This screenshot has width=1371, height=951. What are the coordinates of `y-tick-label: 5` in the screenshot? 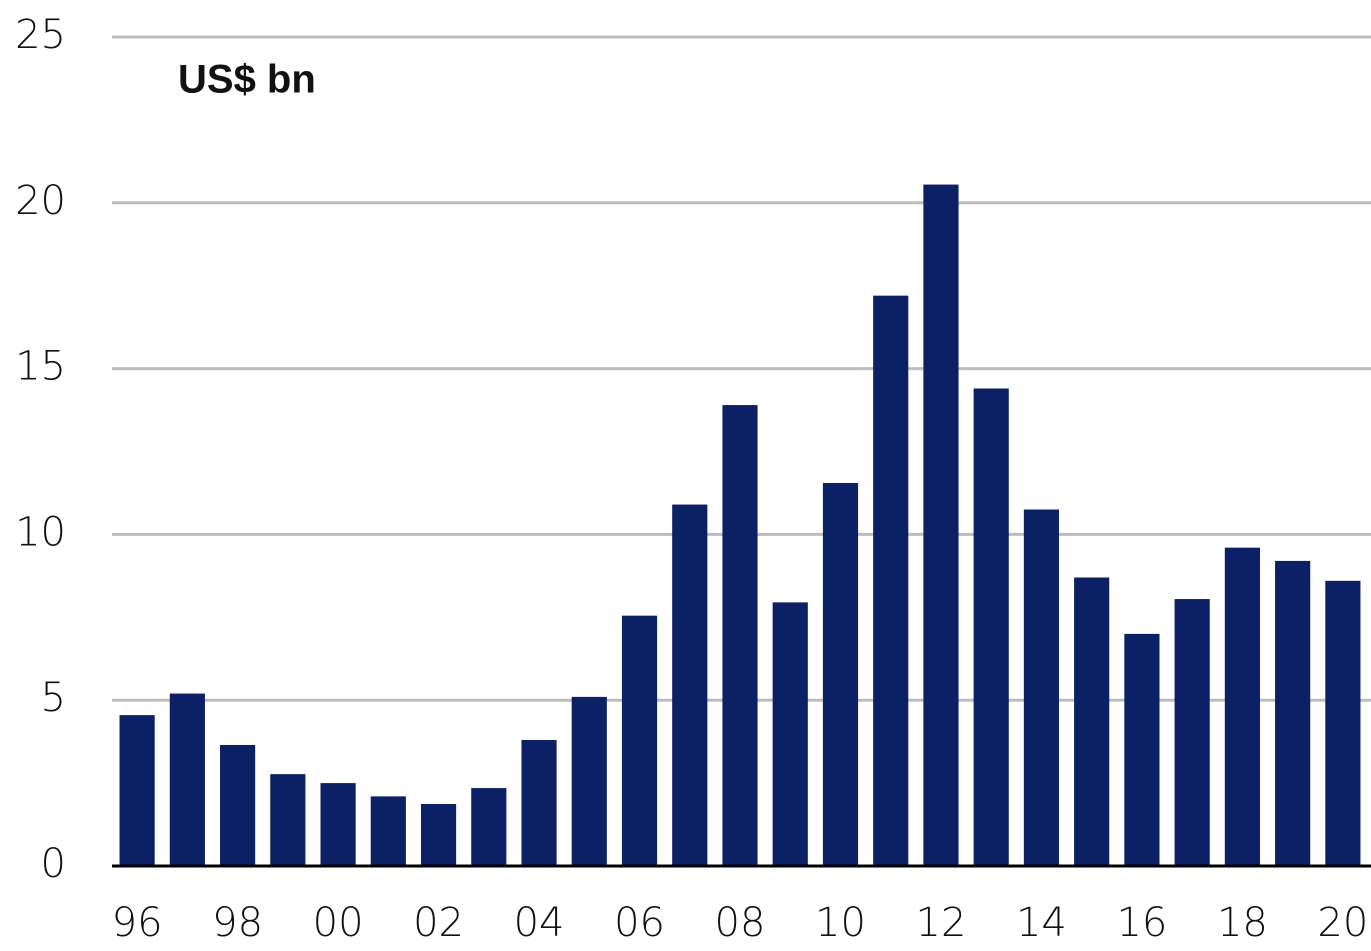 It's located at (53, 698).